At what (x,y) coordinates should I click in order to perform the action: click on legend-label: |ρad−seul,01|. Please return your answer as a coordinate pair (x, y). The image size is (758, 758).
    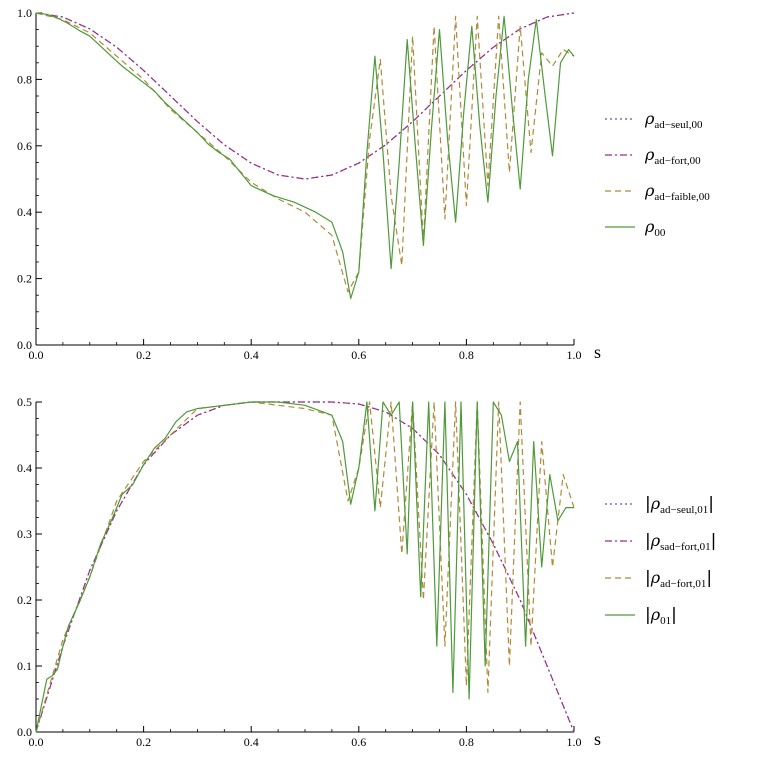
    Looking at the image, I should click on (679, 505).